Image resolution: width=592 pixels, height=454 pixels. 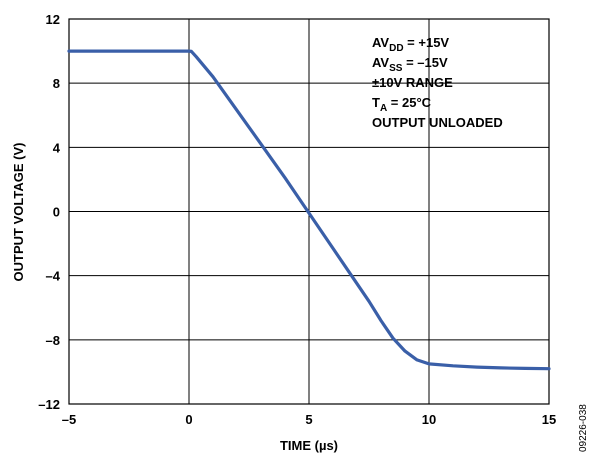 I want to click on annotation-avss: AVSS = –15V, so click(x=410, y=64).